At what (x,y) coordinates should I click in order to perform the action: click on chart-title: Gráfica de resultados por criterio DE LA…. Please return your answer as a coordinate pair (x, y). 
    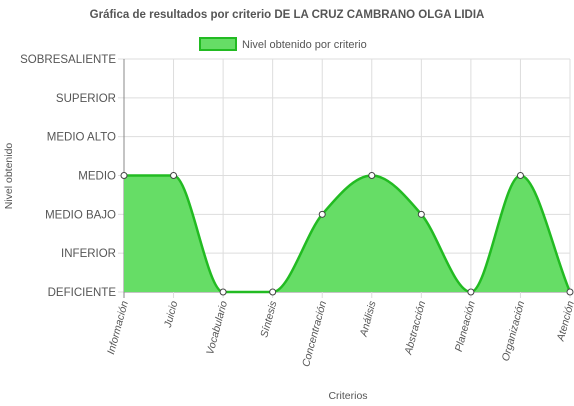
    Looking at the image, I should click on (287, 15).